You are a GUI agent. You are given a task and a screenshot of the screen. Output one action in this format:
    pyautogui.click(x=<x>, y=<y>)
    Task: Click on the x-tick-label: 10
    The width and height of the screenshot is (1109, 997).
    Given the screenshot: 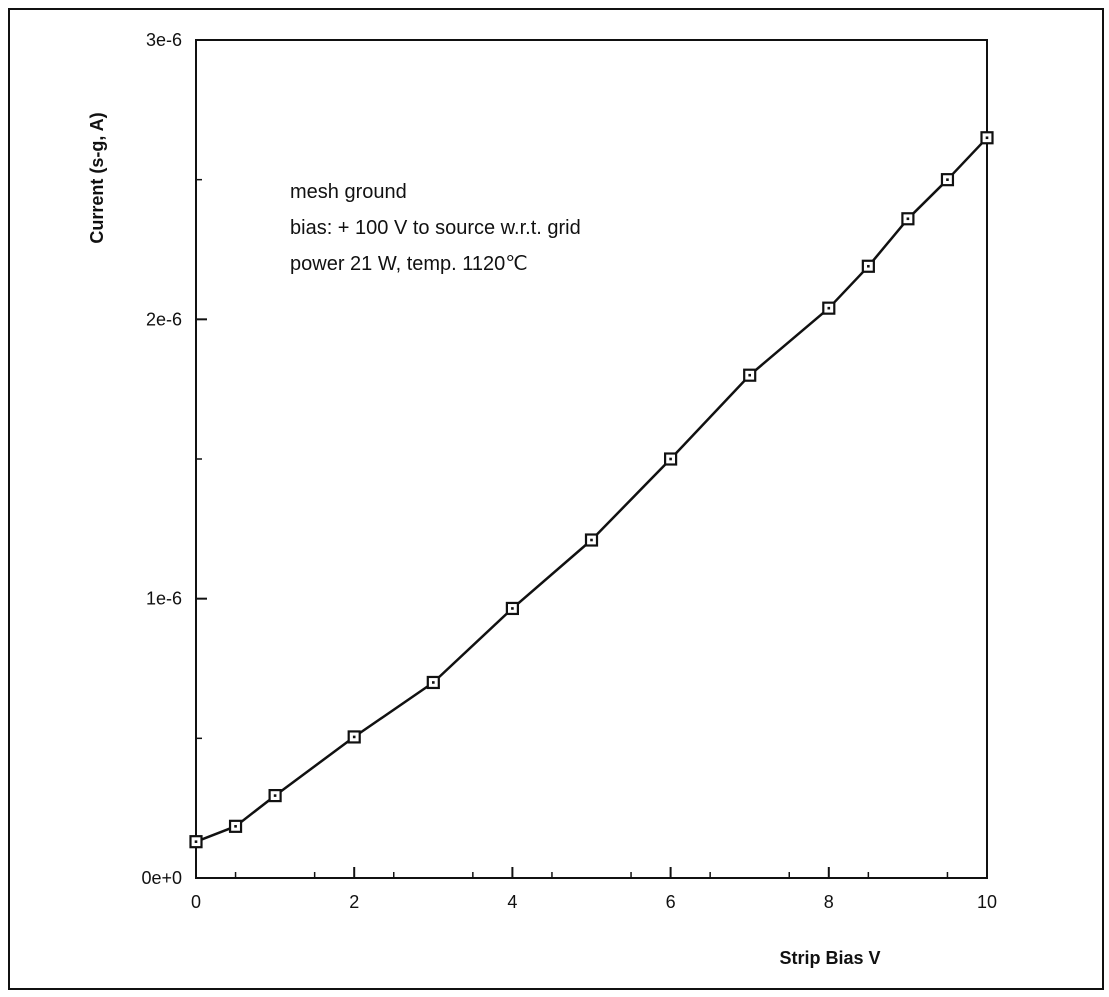 What is the action you would take?
    pyautogui.click(x=987, y=902)
    